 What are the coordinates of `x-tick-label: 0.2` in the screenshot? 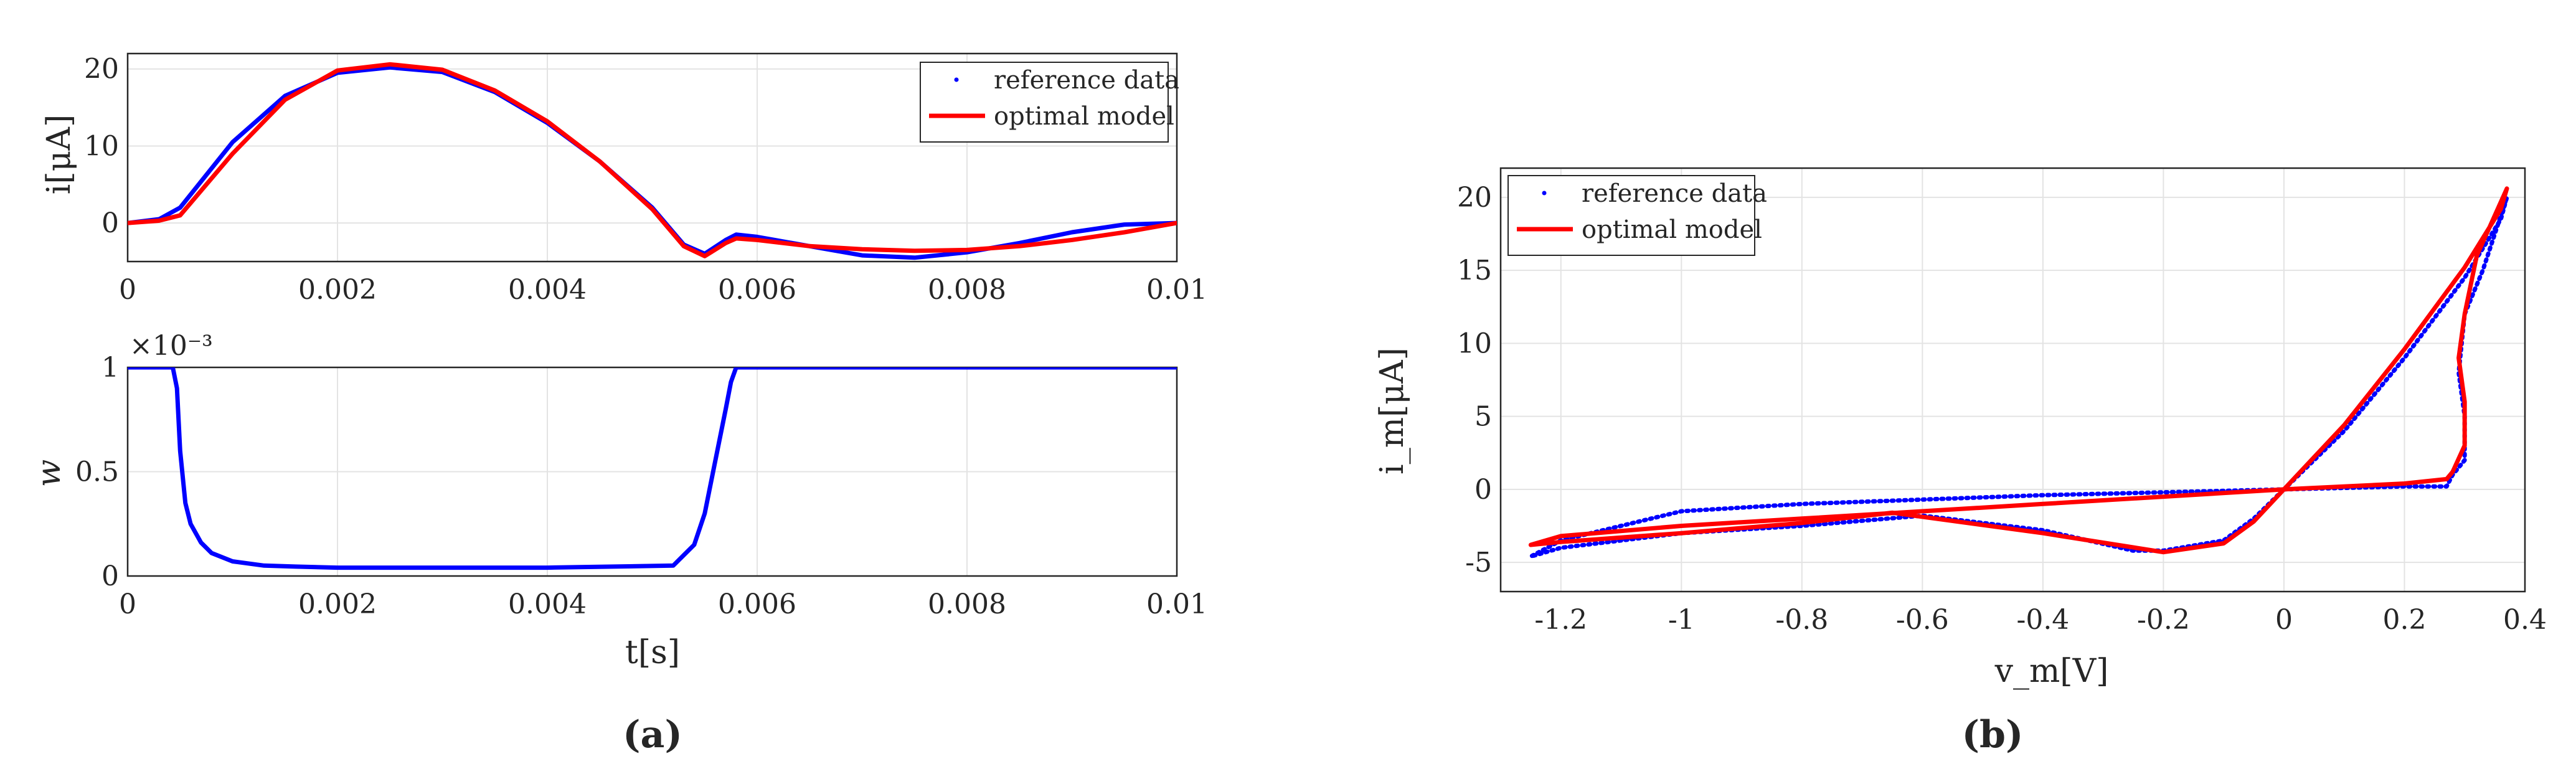 It's located at (2404, 620).